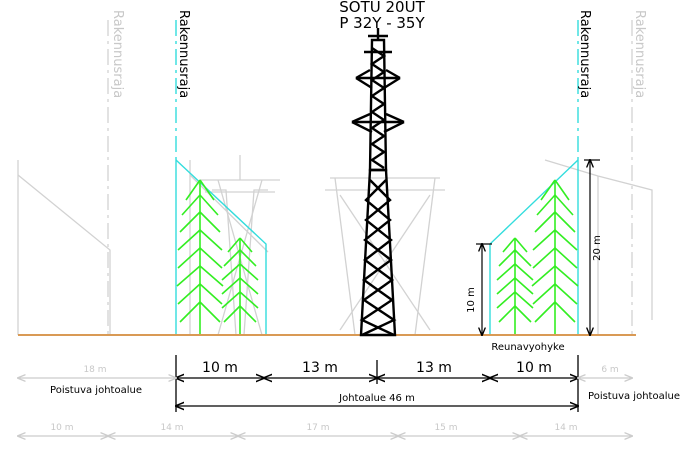 This screenshot has height=454, width=692. I want to click on tree-height-dimensions, so click(538, 247).